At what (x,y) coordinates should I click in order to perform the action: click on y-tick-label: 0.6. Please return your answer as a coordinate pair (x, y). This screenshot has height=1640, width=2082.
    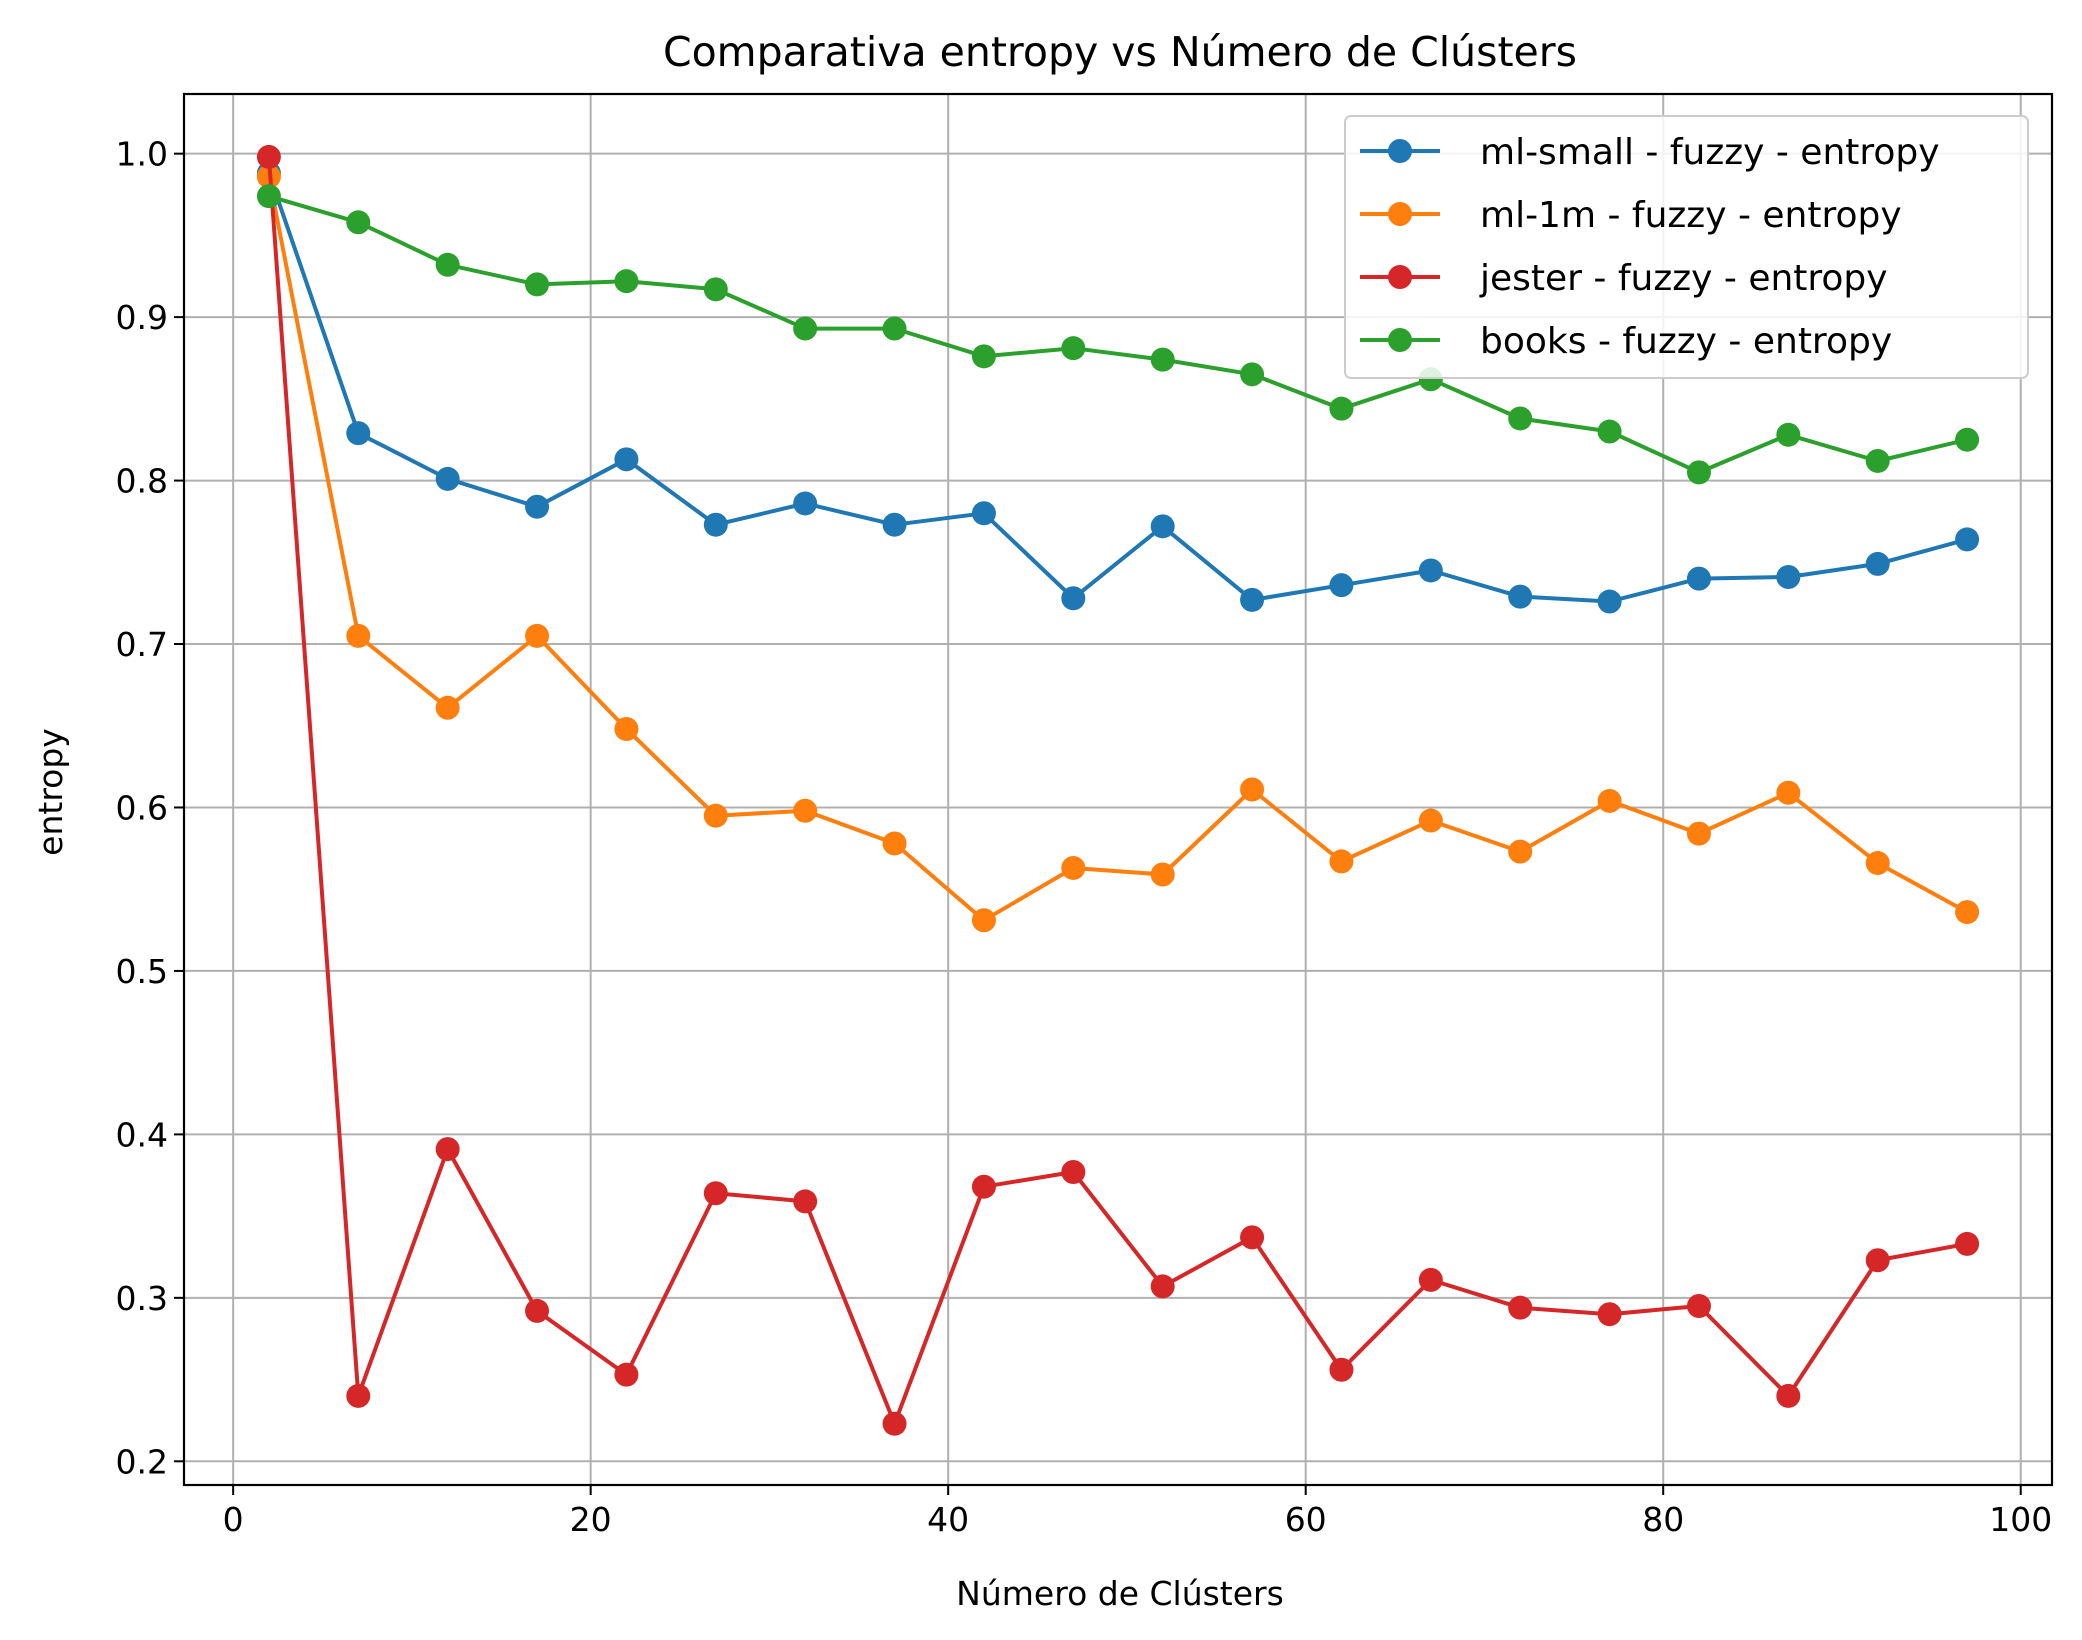
    Looking at the image, I should click on (142, 807).